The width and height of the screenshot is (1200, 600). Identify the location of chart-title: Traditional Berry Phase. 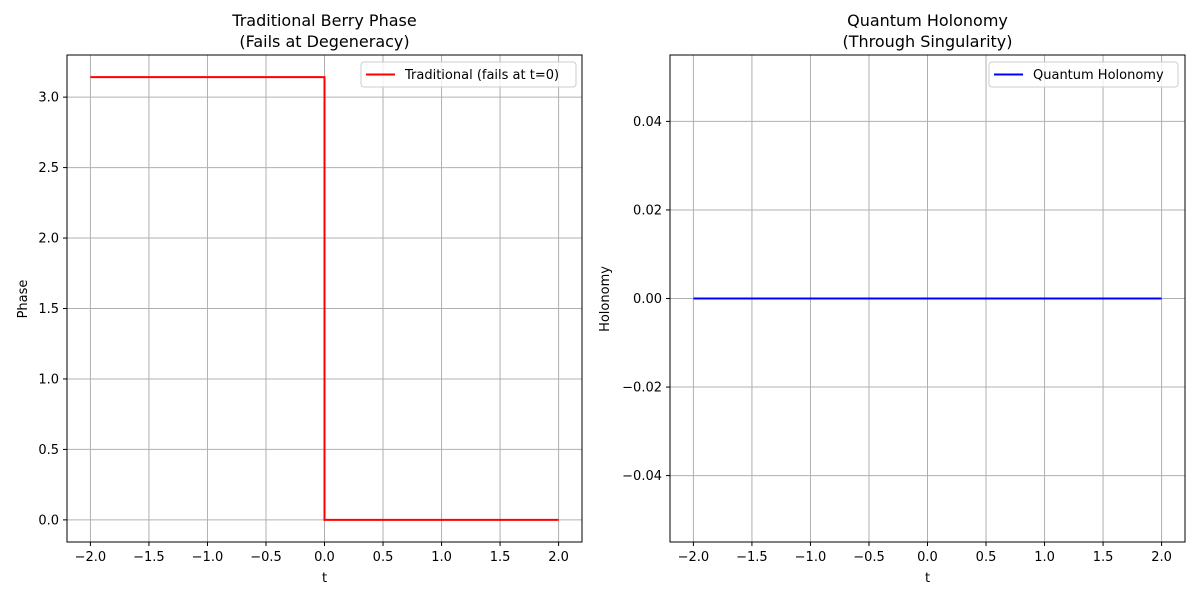
(323, 20).